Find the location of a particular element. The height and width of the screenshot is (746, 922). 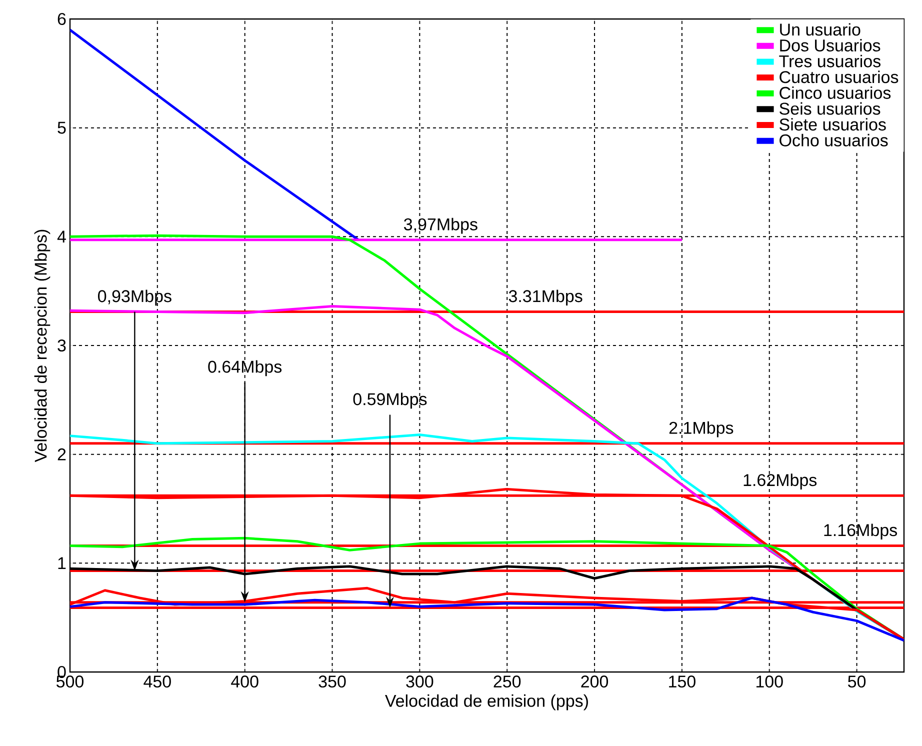

y-tick-label: 6 is located at coordinates (62, 19).